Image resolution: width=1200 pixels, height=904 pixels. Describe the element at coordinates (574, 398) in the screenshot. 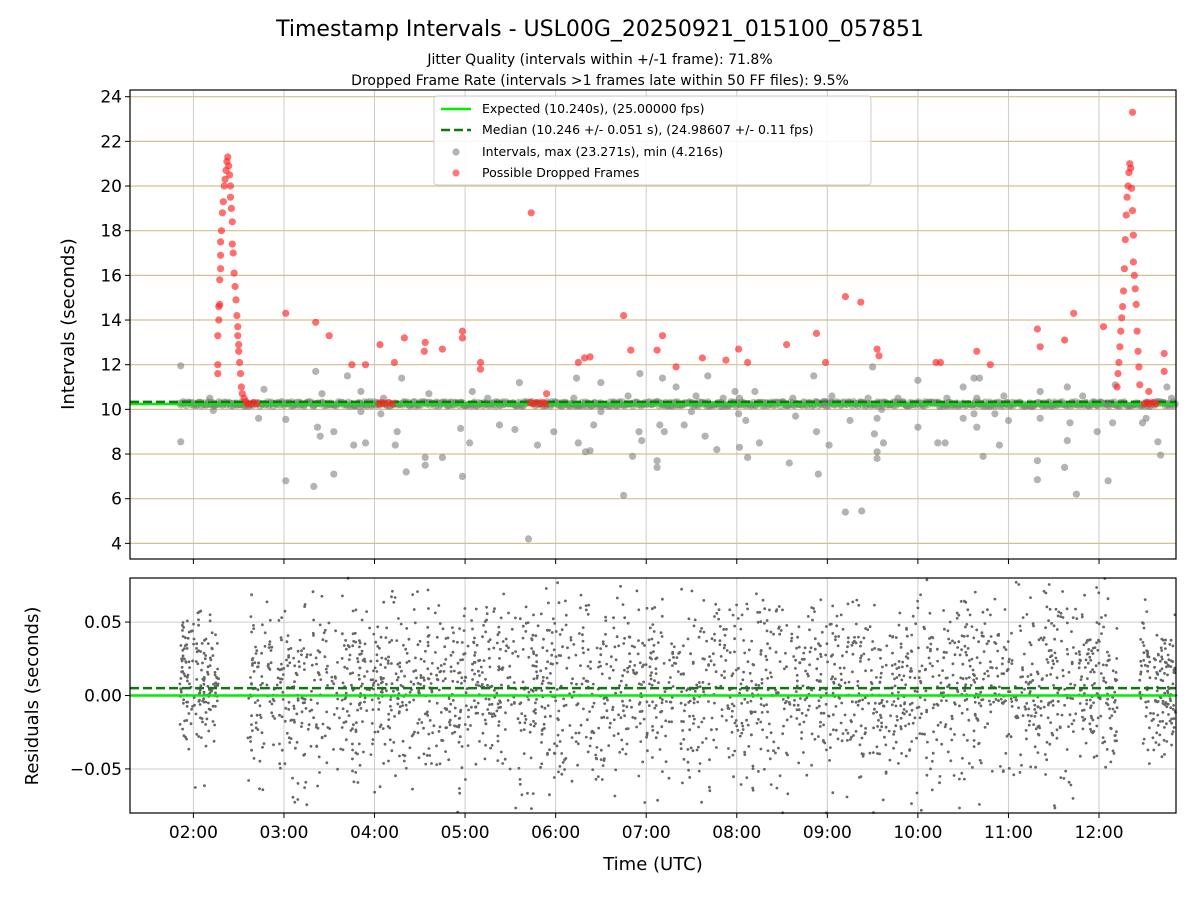

I see `interval-point` at that location.